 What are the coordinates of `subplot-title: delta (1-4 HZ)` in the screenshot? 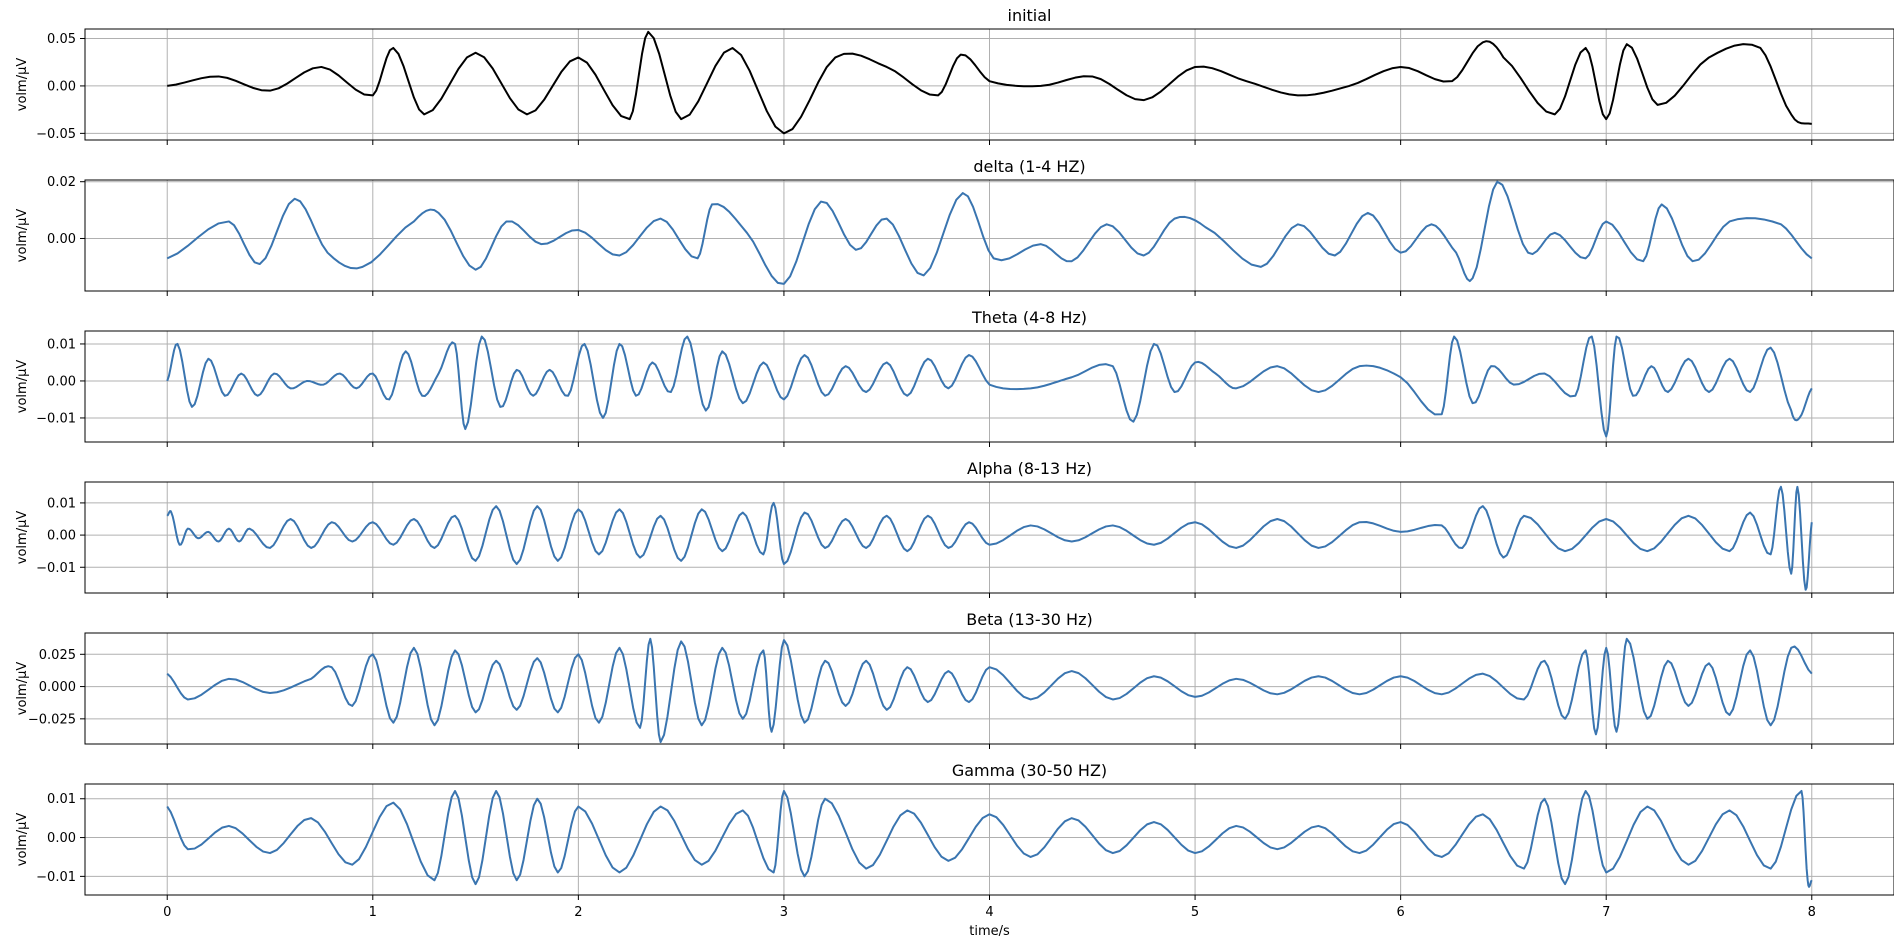 It's located at (1029, 166).